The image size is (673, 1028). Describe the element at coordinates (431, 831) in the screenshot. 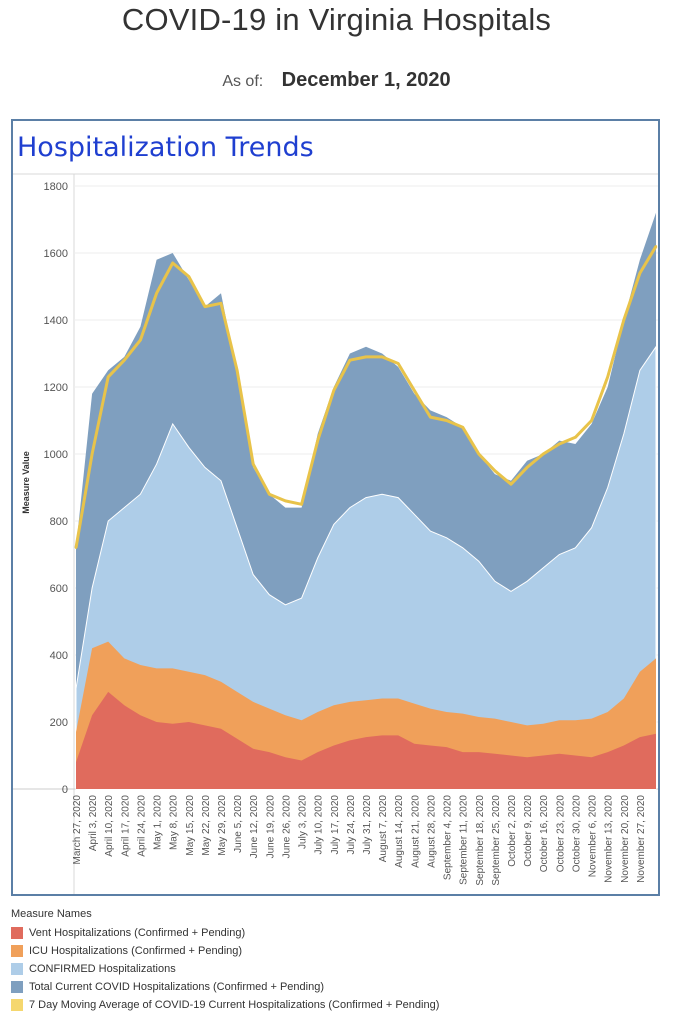

I see `x-tick-label: August 28, 2020` at that location.